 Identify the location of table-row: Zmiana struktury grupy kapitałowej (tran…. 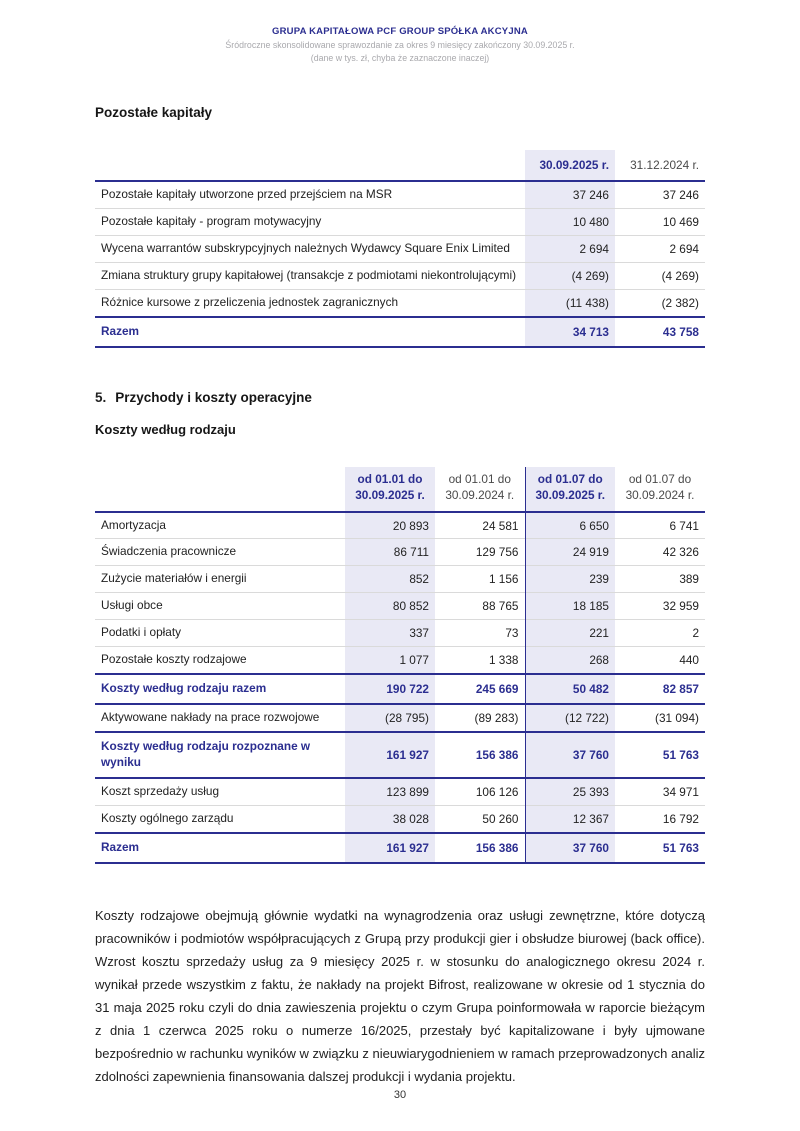
(400, 275).